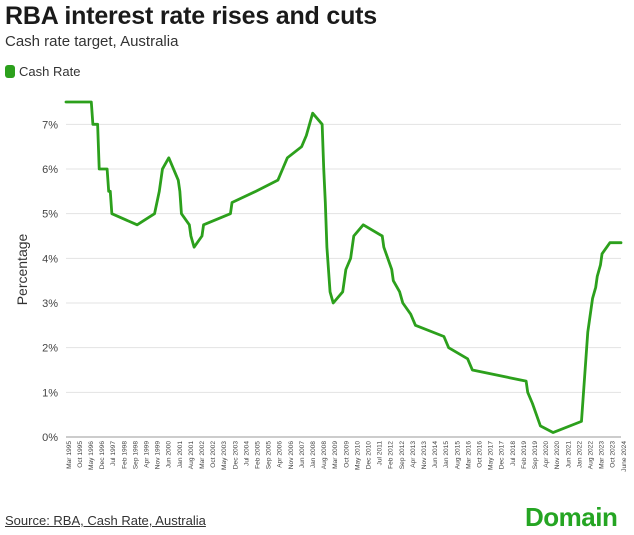 This screenshot has height=535, width=634. Describe the element at coordinates (380, 453) in the screenshot. I see `x-tick-label: Jul 2011` at that location.